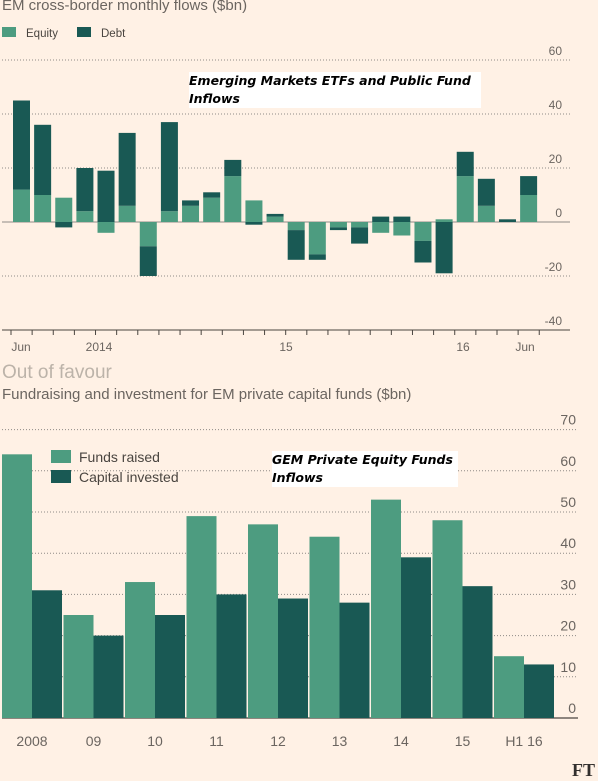 Image resolution: width=598 pixels, height=781 pixels. Describe the element at coordinates (365, 469) in the screenshot. I see `chart2-annotation: GEM Private Equity Funds Inflows` at that location.